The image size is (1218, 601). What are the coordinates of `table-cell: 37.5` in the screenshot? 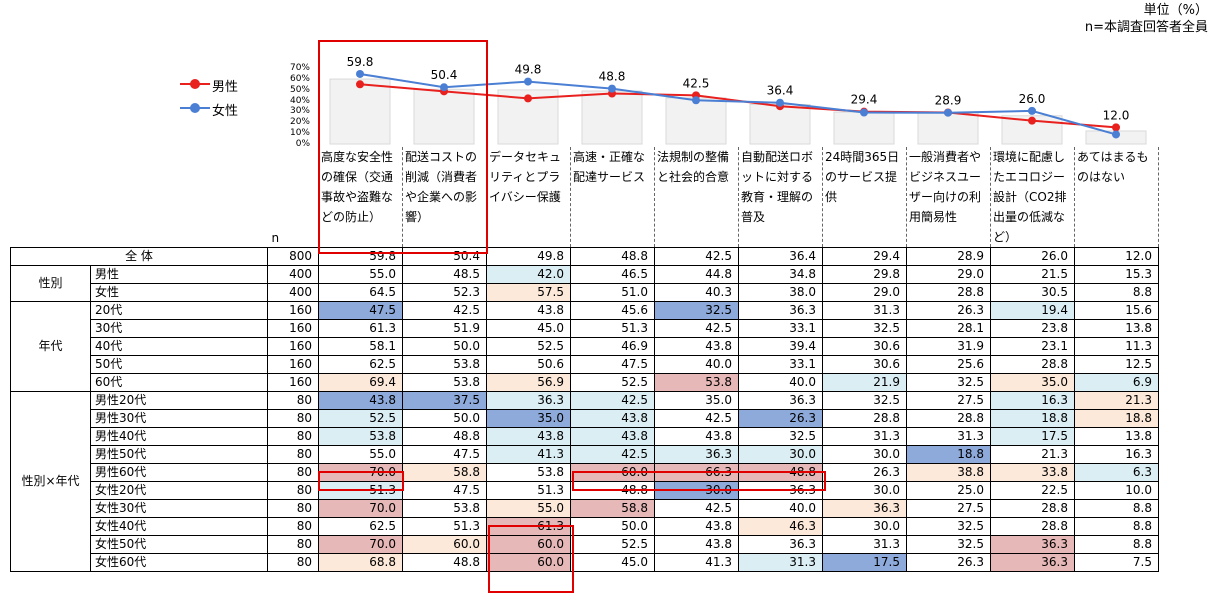 It's located at (444, 400).